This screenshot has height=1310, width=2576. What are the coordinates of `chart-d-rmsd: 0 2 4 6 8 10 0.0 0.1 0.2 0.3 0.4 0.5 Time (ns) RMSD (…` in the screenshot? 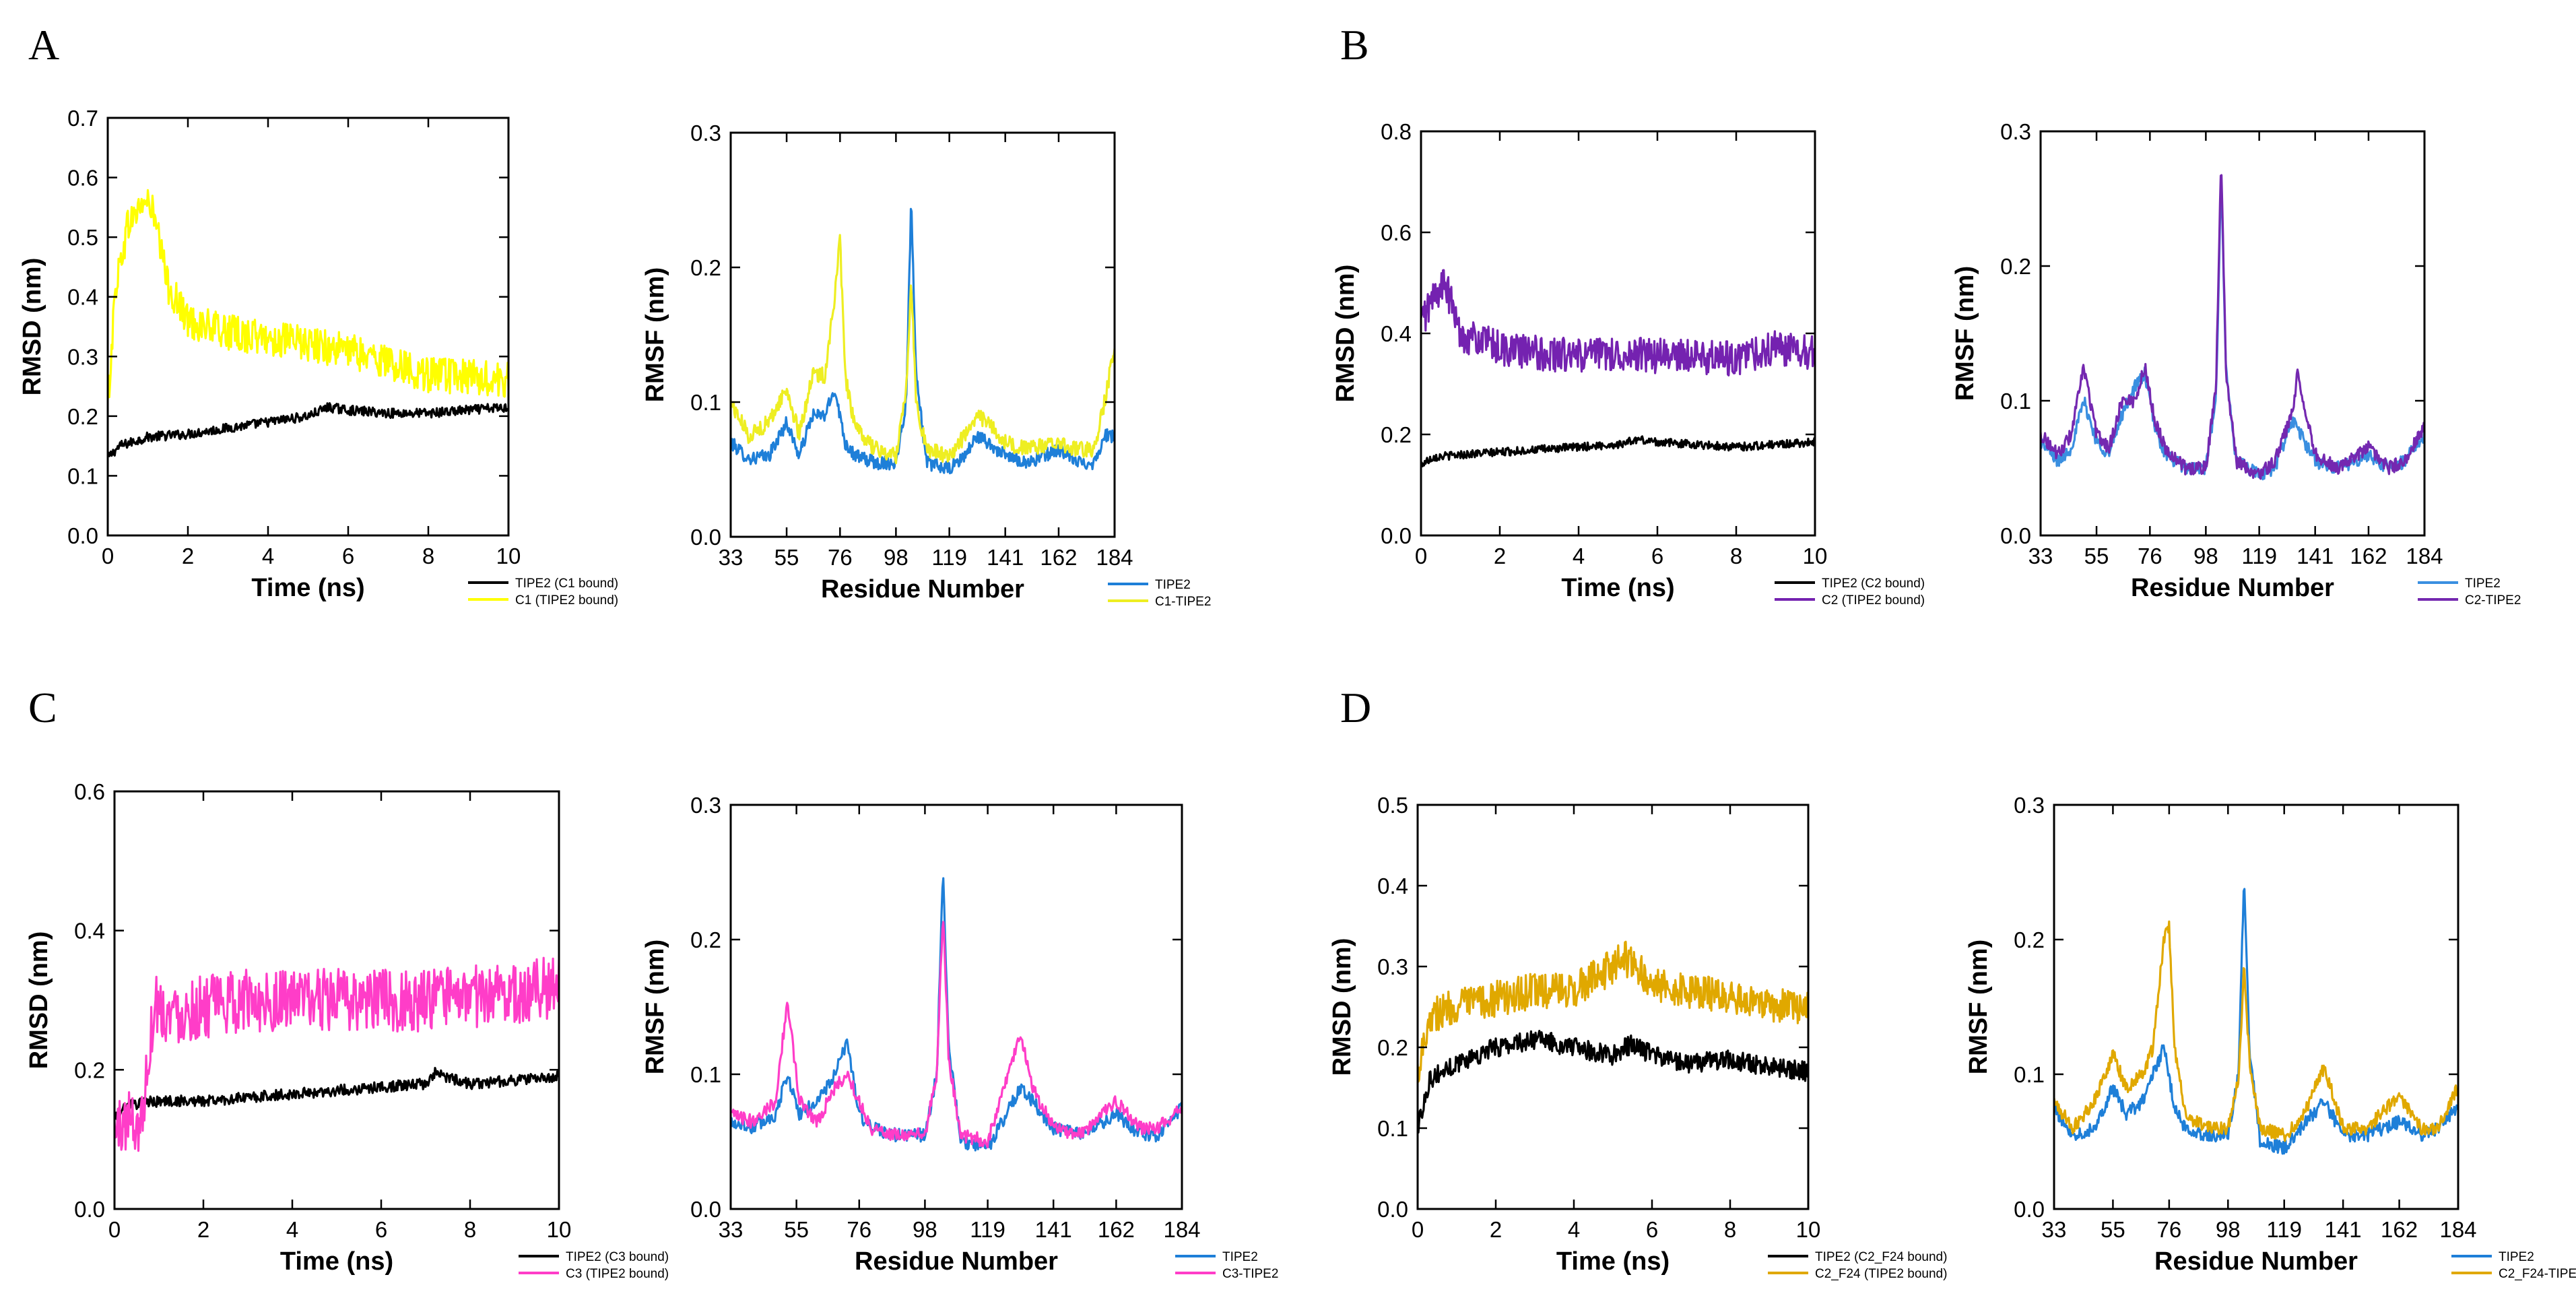 It's located at (1637, 1037).